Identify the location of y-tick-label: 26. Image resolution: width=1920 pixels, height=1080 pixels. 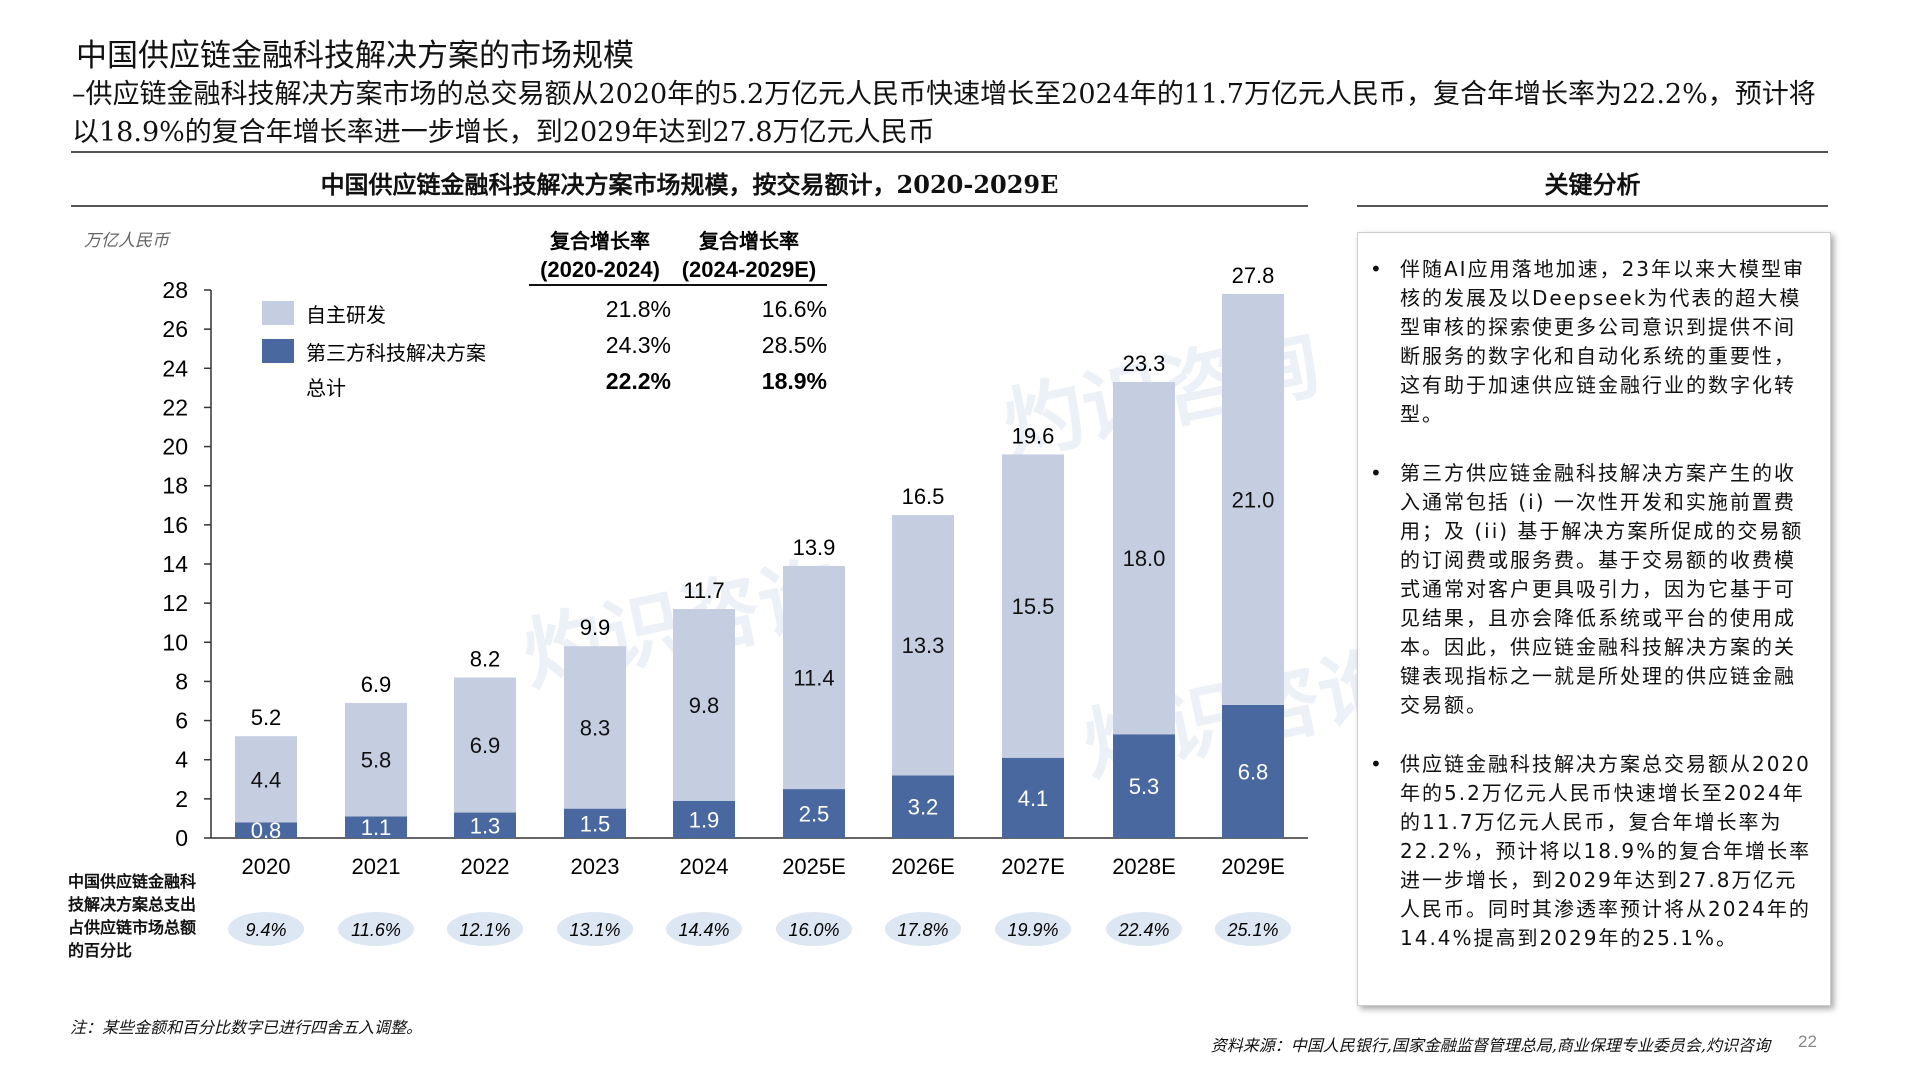
(175, 329).